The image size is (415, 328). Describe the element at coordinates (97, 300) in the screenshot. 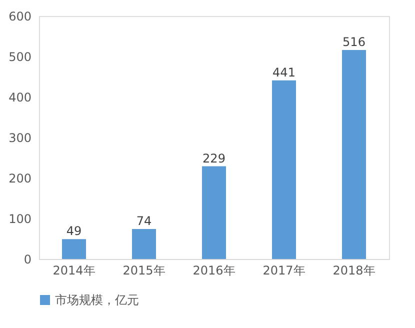

I see `legend-label: 市场规模，亿元` at that location.